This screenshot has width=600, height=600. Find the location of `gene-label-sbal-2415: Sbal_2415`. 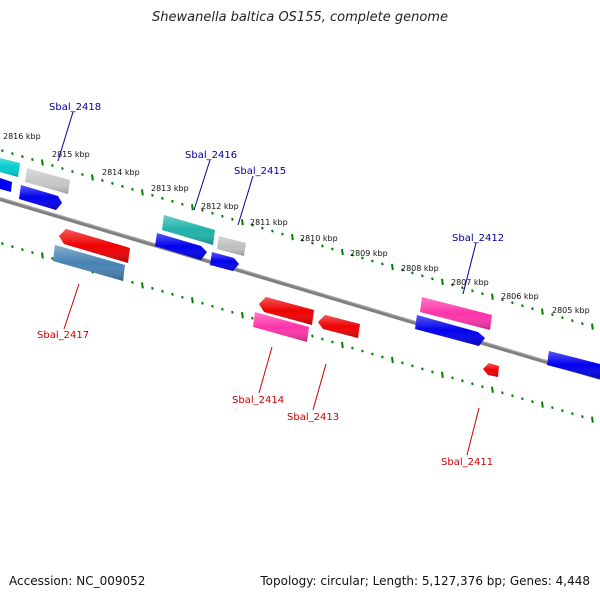

gene-label-sbal-2415: Sbal_2415 is located at coordinates (260, 171).